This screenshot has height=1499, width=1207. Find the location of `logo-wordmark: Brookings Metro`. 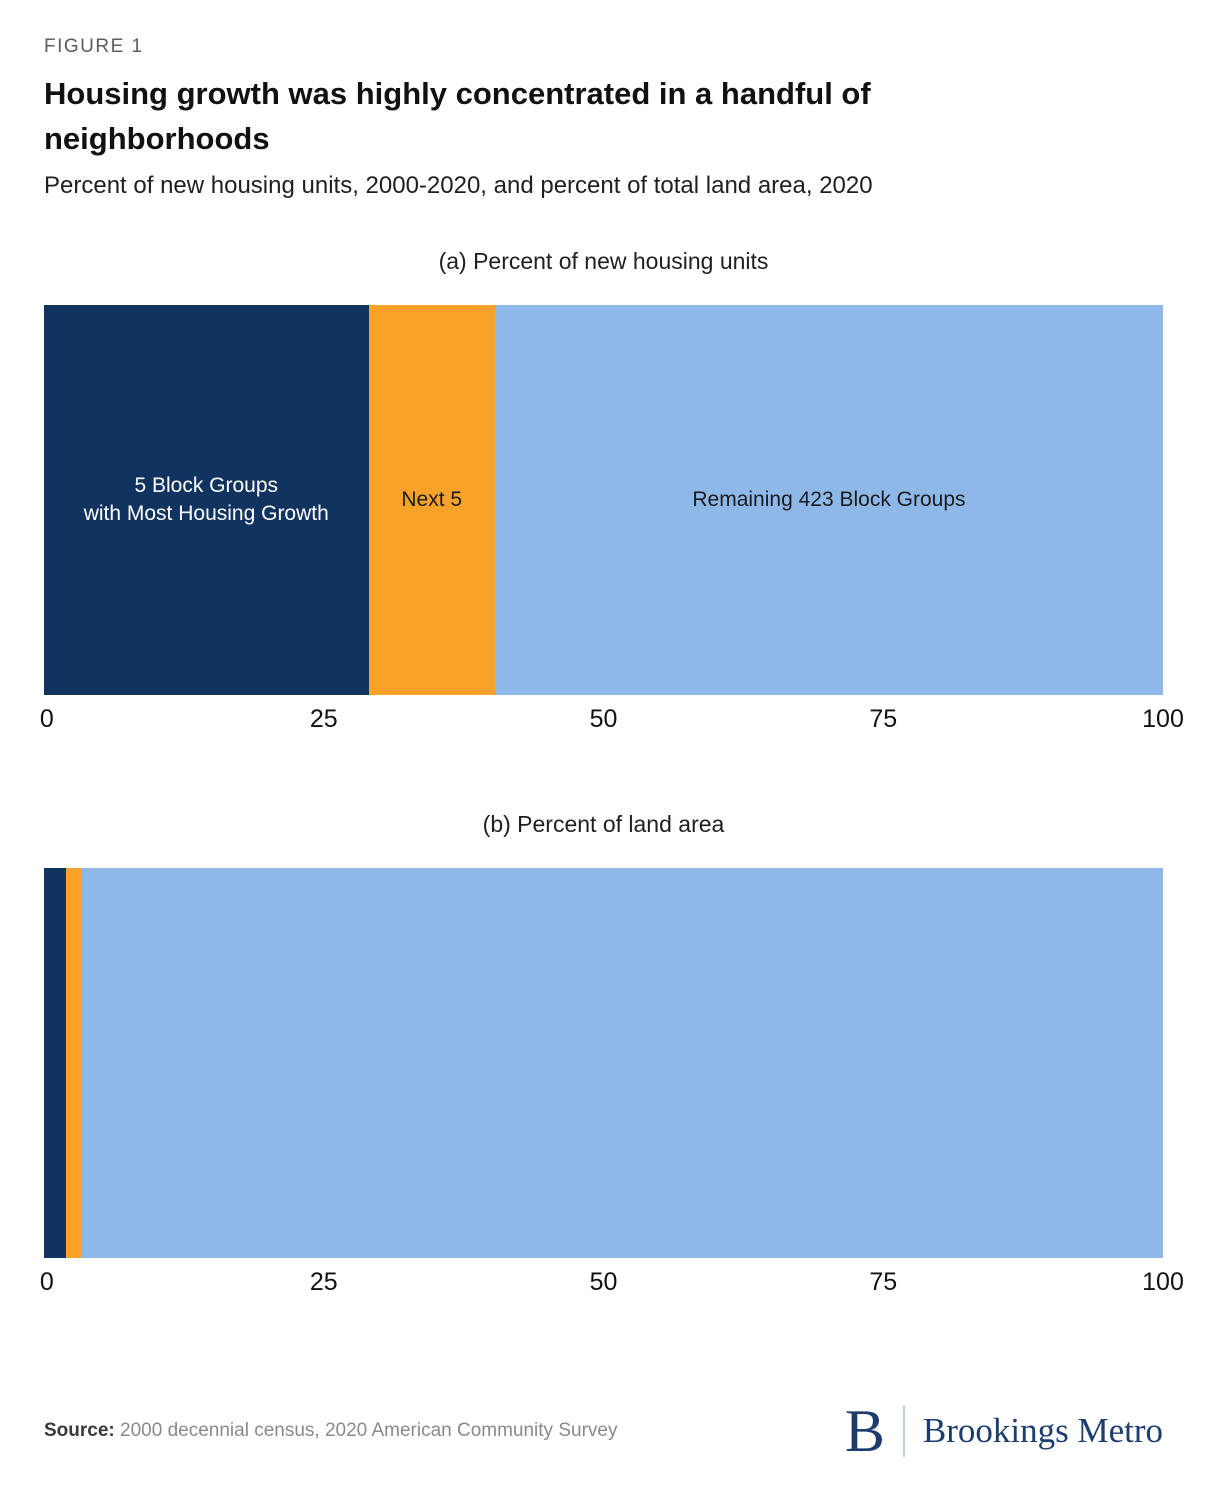

logo-wordmark: Brookings Metro is located at coordinates (1042, 1430).